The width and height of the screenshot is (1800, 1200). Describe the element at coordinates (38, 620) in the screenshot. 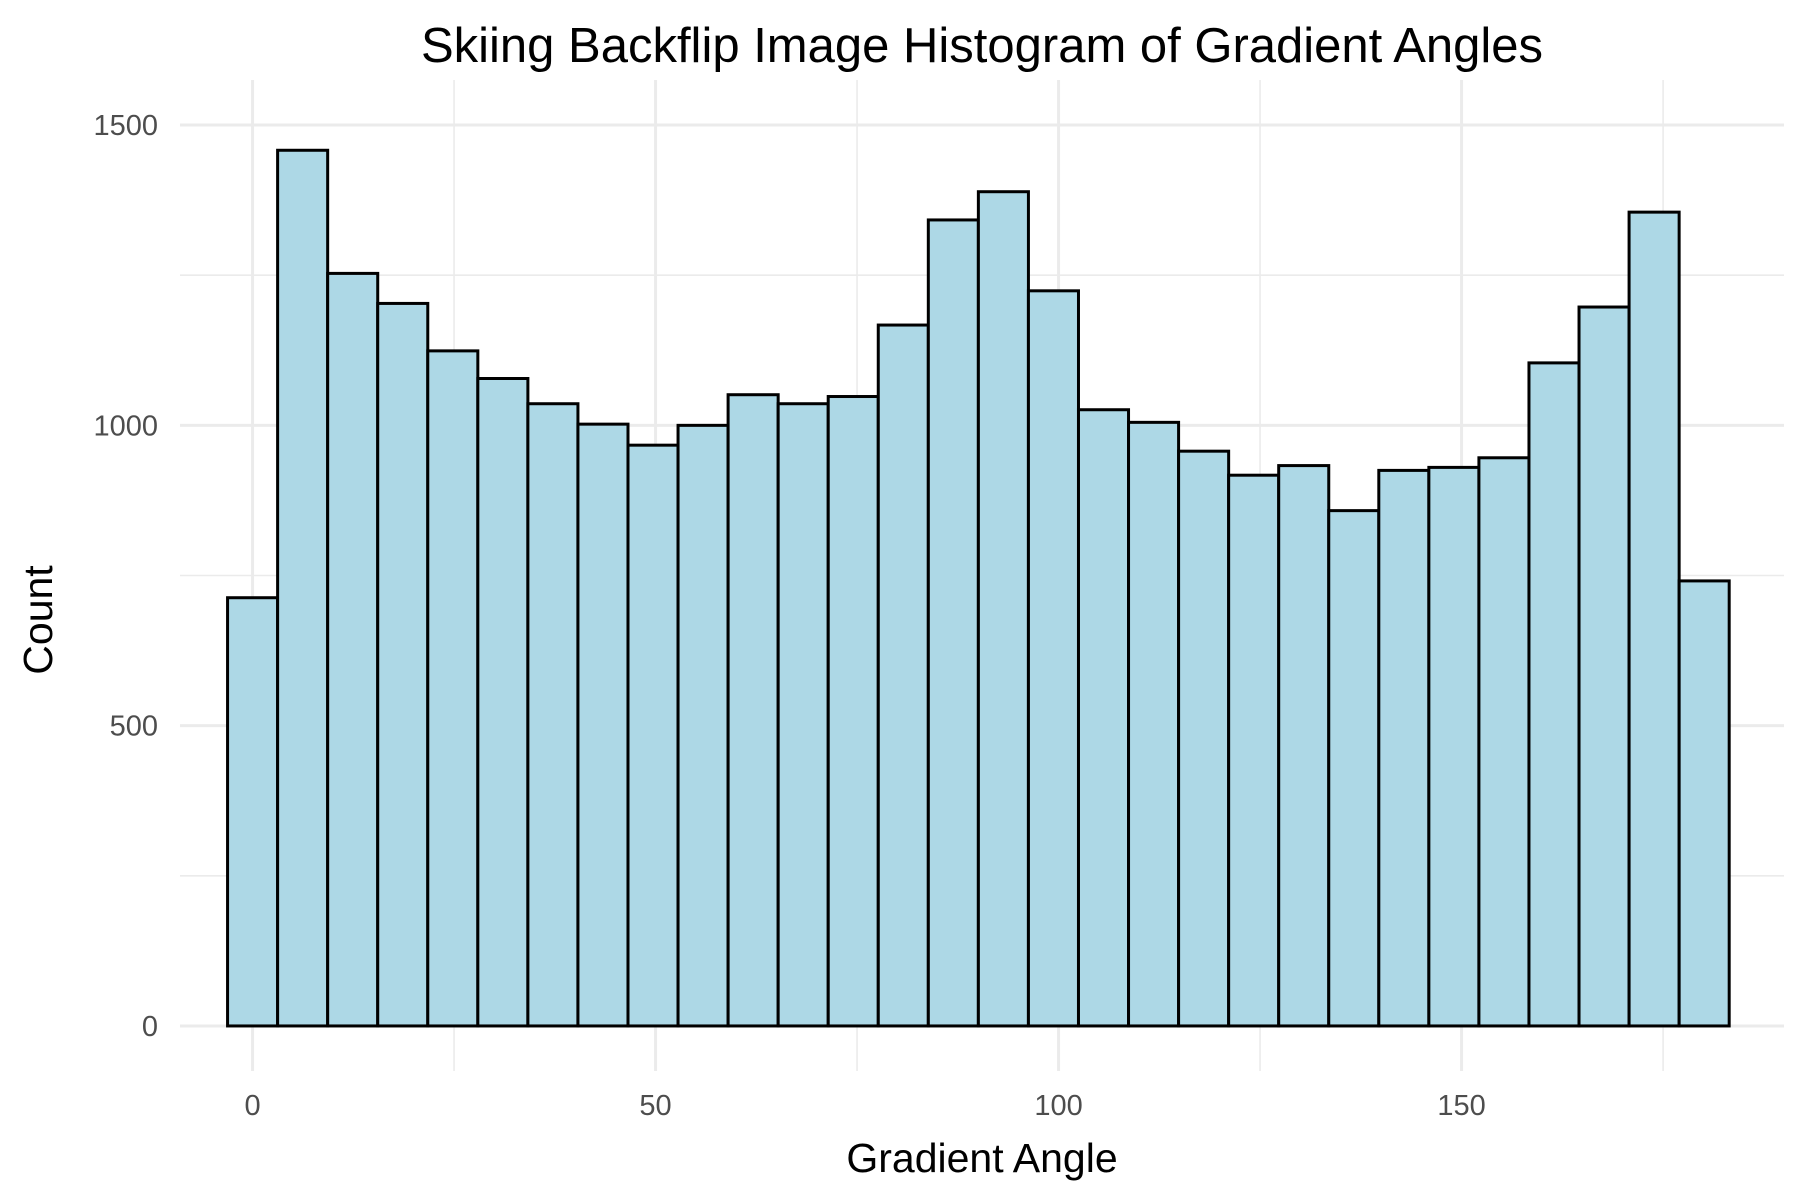

I see `y-axis-title: Count` at that location.